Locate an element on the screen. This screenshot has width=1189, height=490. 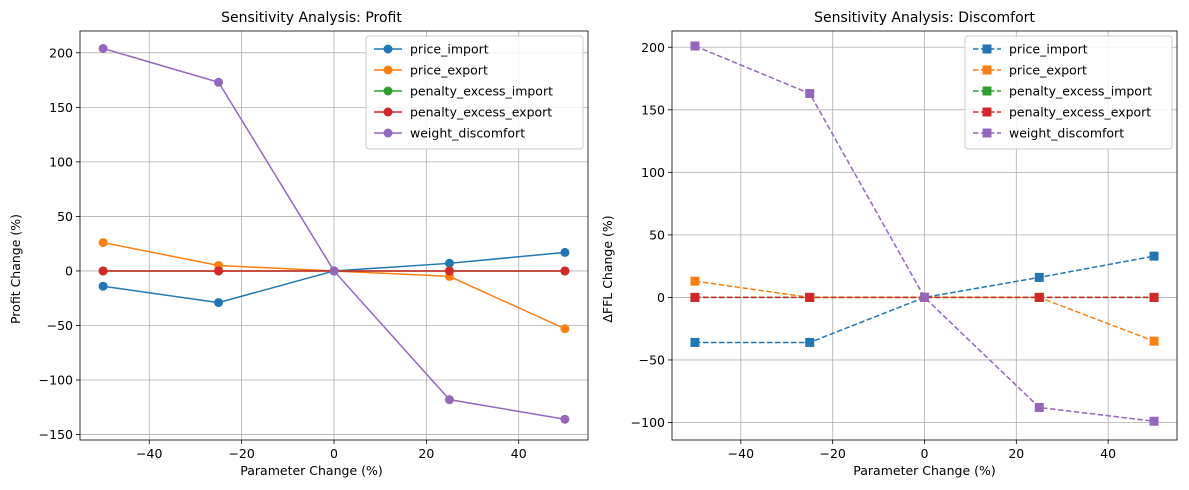
y-axis-label: Profit Change (%) is located at coordinates (15, 269).